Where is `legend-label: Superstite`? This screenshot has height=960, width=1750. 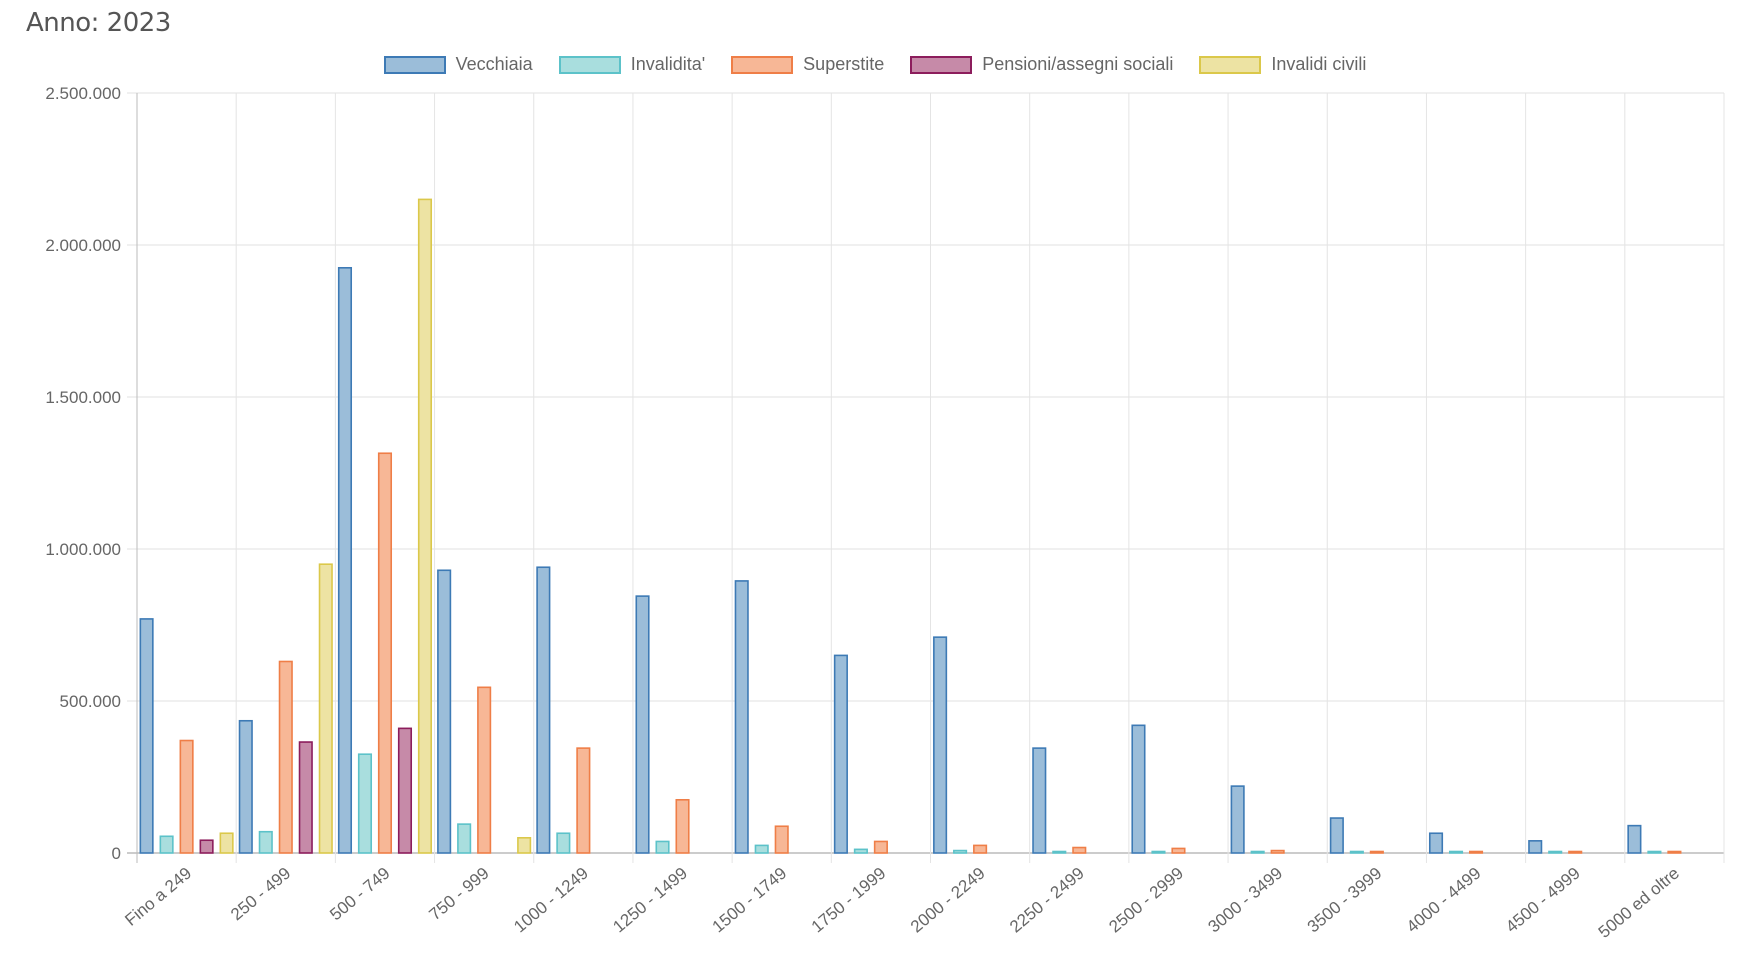
legend-label: Superstite is located at coordinates (844, 64).